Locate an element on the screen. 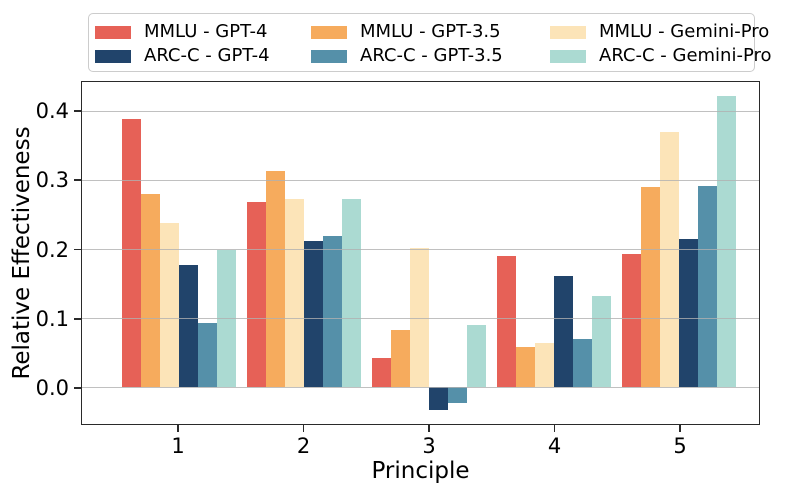 Image resolution: width=797 pixels, height=493 pixels. bar-mmlu-gpt-4-p2 is located at coordinates (256, 294).